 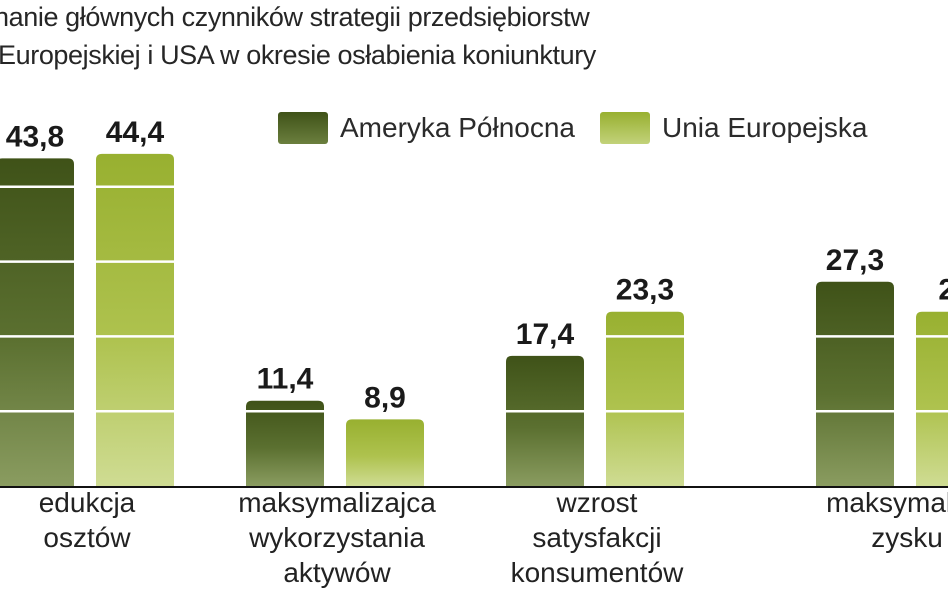 I want to click on data-label-european-union-0: 44,4, so click(x=135, y=132).